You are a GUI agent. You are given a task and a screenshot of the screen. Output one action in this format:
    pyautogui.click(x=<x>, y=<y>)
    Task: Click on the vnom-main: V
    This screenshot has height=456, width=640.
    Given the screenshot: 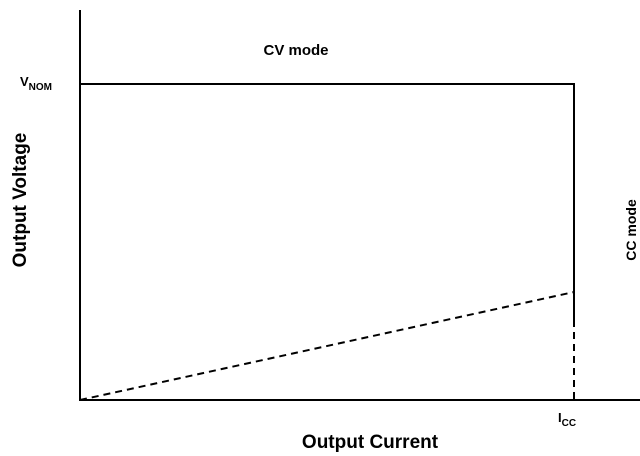 What is the action you would take?
    pyautogui.click(x=24, y=81)
    